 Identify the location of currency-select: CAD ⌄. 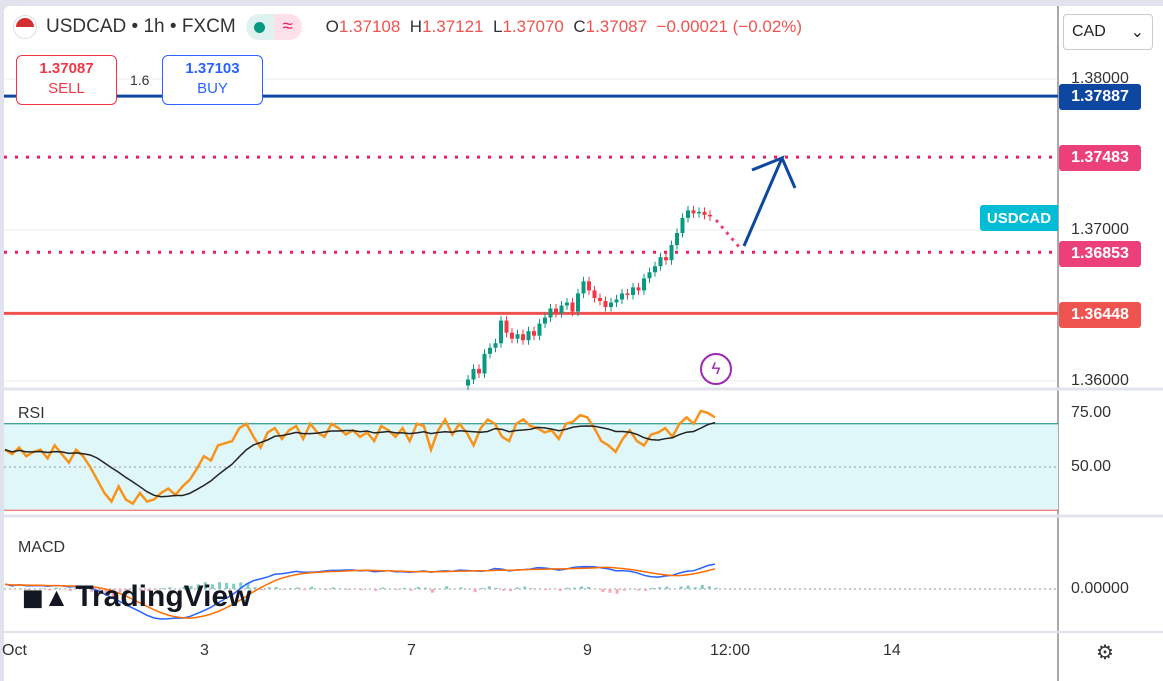
(1108, 32).